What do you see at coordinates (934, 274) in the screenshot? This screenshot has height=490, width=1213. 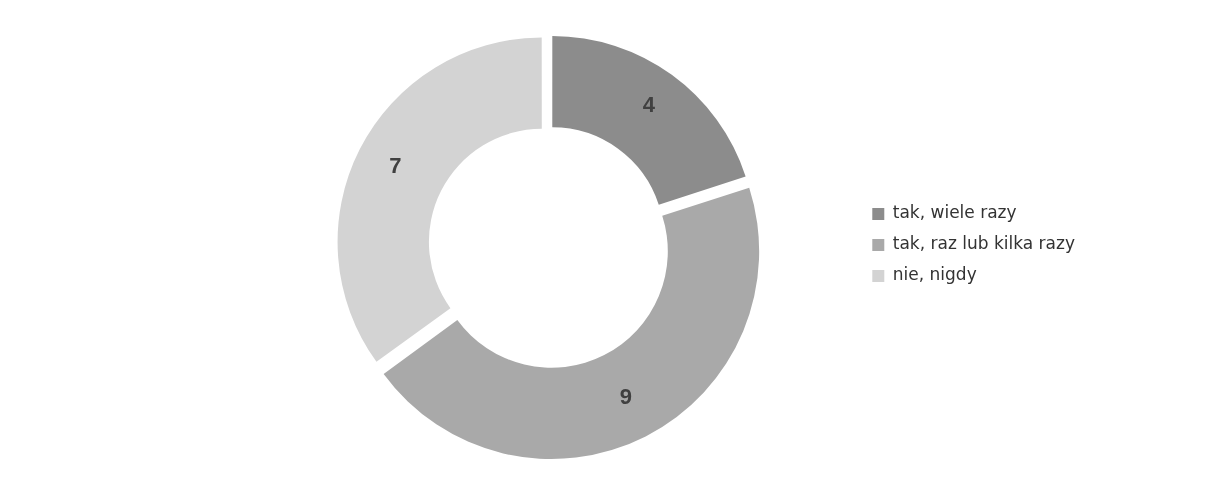 I see `legend-label: nie, nigdy` at bounding box center [934, 274].